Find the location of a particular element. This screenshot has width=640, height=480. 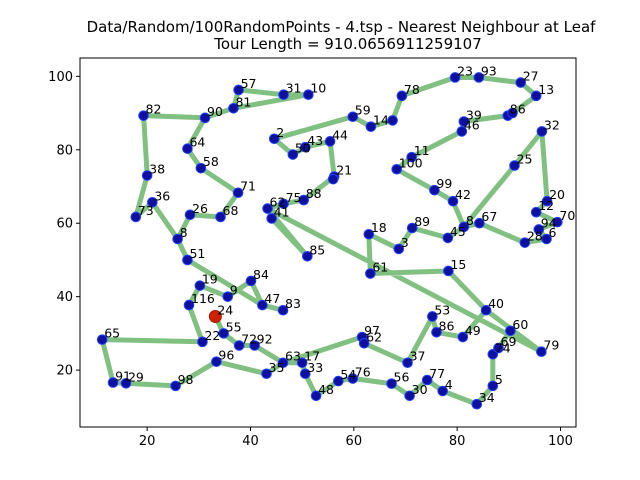

city-label: 59 is located at coordinates (363, 110).